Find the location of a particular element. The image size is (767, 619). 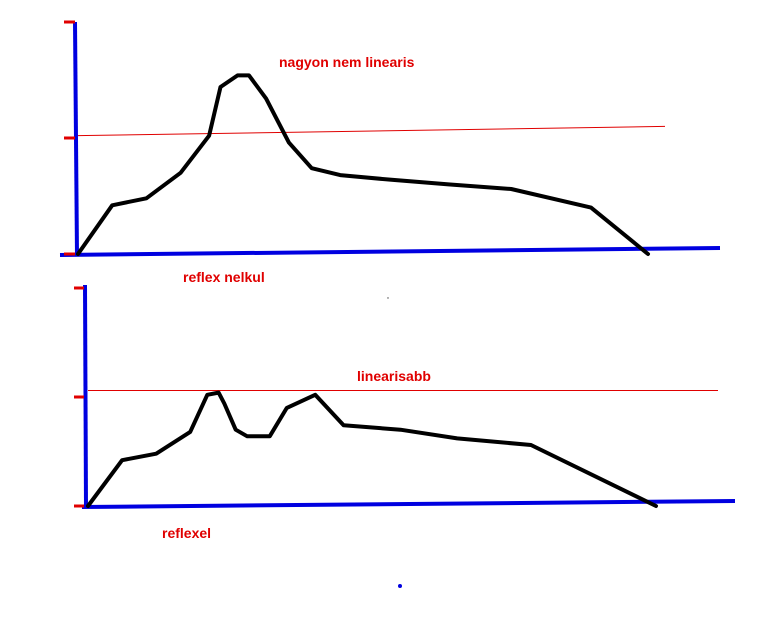

chart-bottom-y-ticks is located at coordinates (79, 397).